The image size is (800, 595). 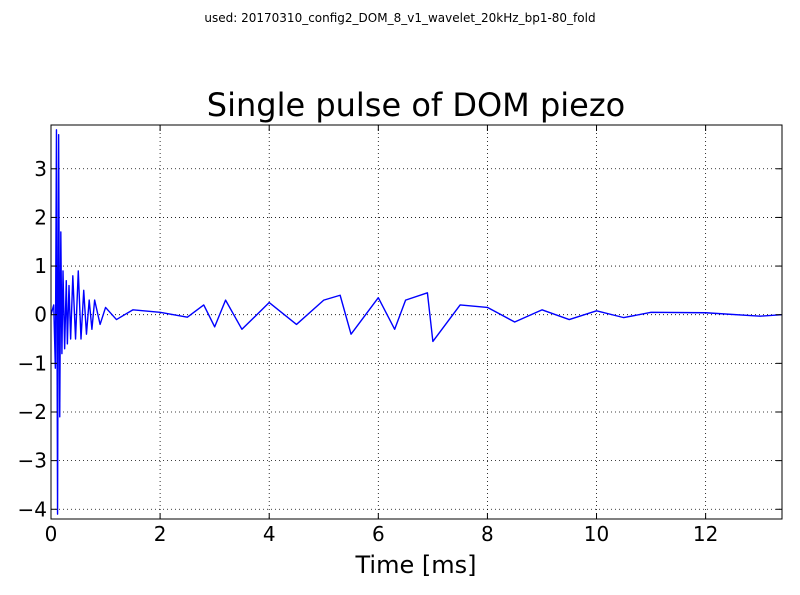 I want to click on y-tick-label: 2, so click(x=40, y=217).